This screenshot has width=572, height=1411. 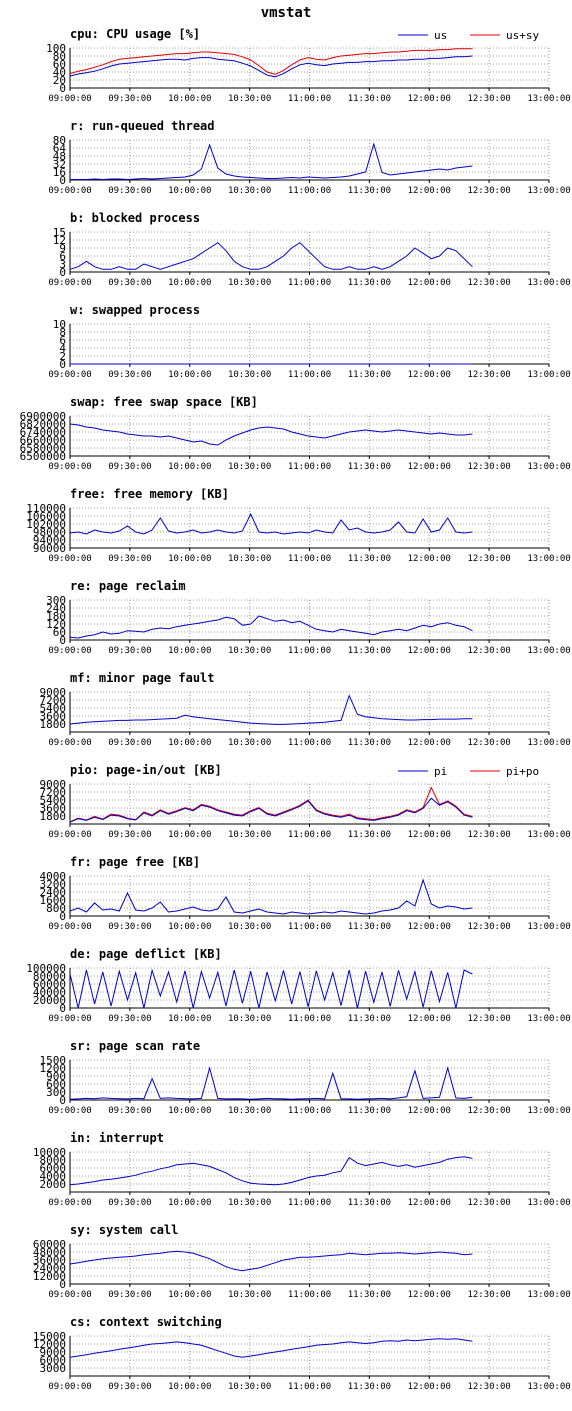 What do you see at coordinates (271, 896) in the screenshot?
I see `series-line-fr` at bounding box center [271, 896].